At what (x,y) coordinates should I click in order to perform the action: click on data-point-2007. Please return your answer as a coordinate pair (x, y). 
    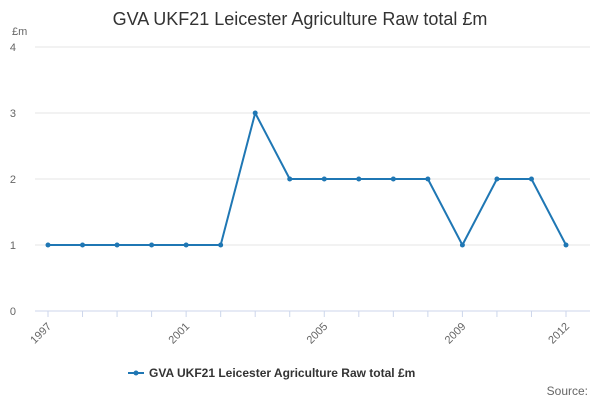
    Looking at the image, I should click on (393, 179).